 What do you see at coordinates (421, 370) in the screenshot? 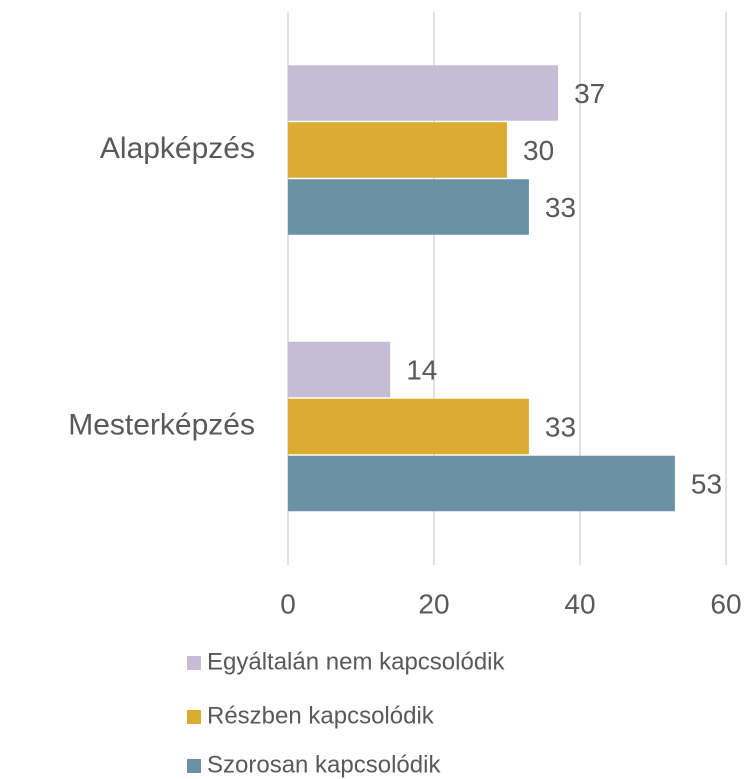
I see `value-label: 14` at bounding box center [421, 370].